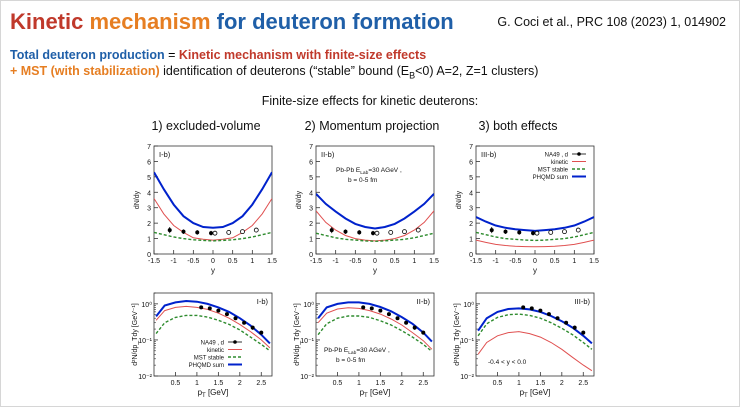 The height and width of the screenshot is (407, 740). I want to click on x-axis-label: y, so click(375, 270).